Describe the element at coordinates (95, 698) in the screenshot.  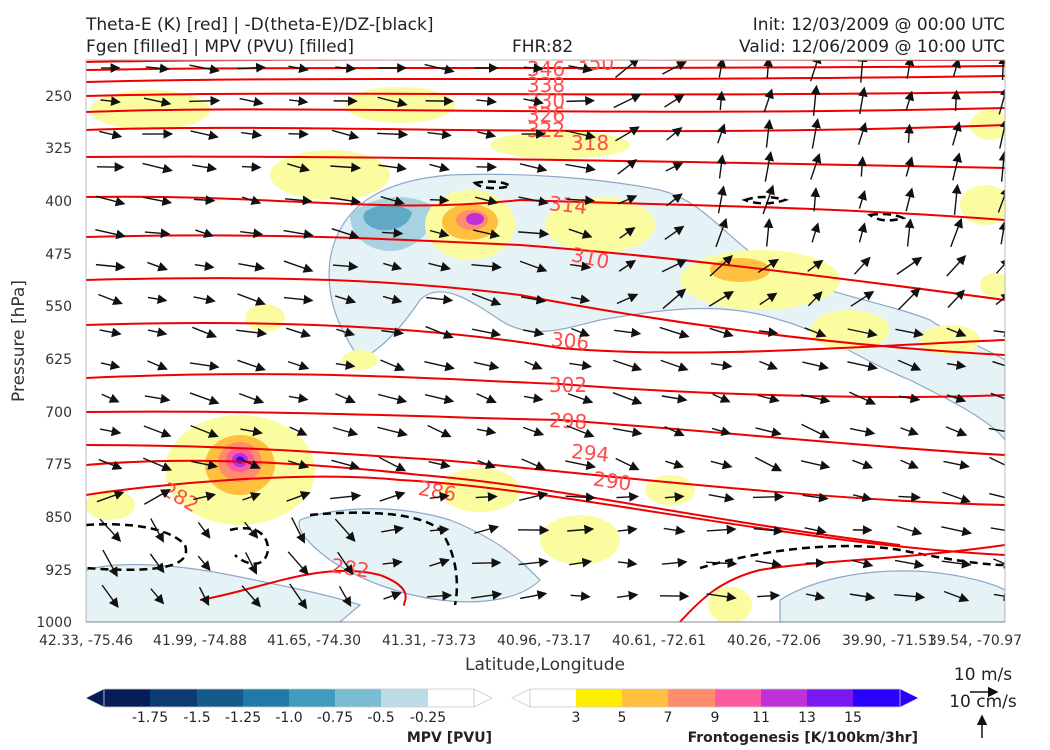
I see `mpv-colorbar-cell` at that location.